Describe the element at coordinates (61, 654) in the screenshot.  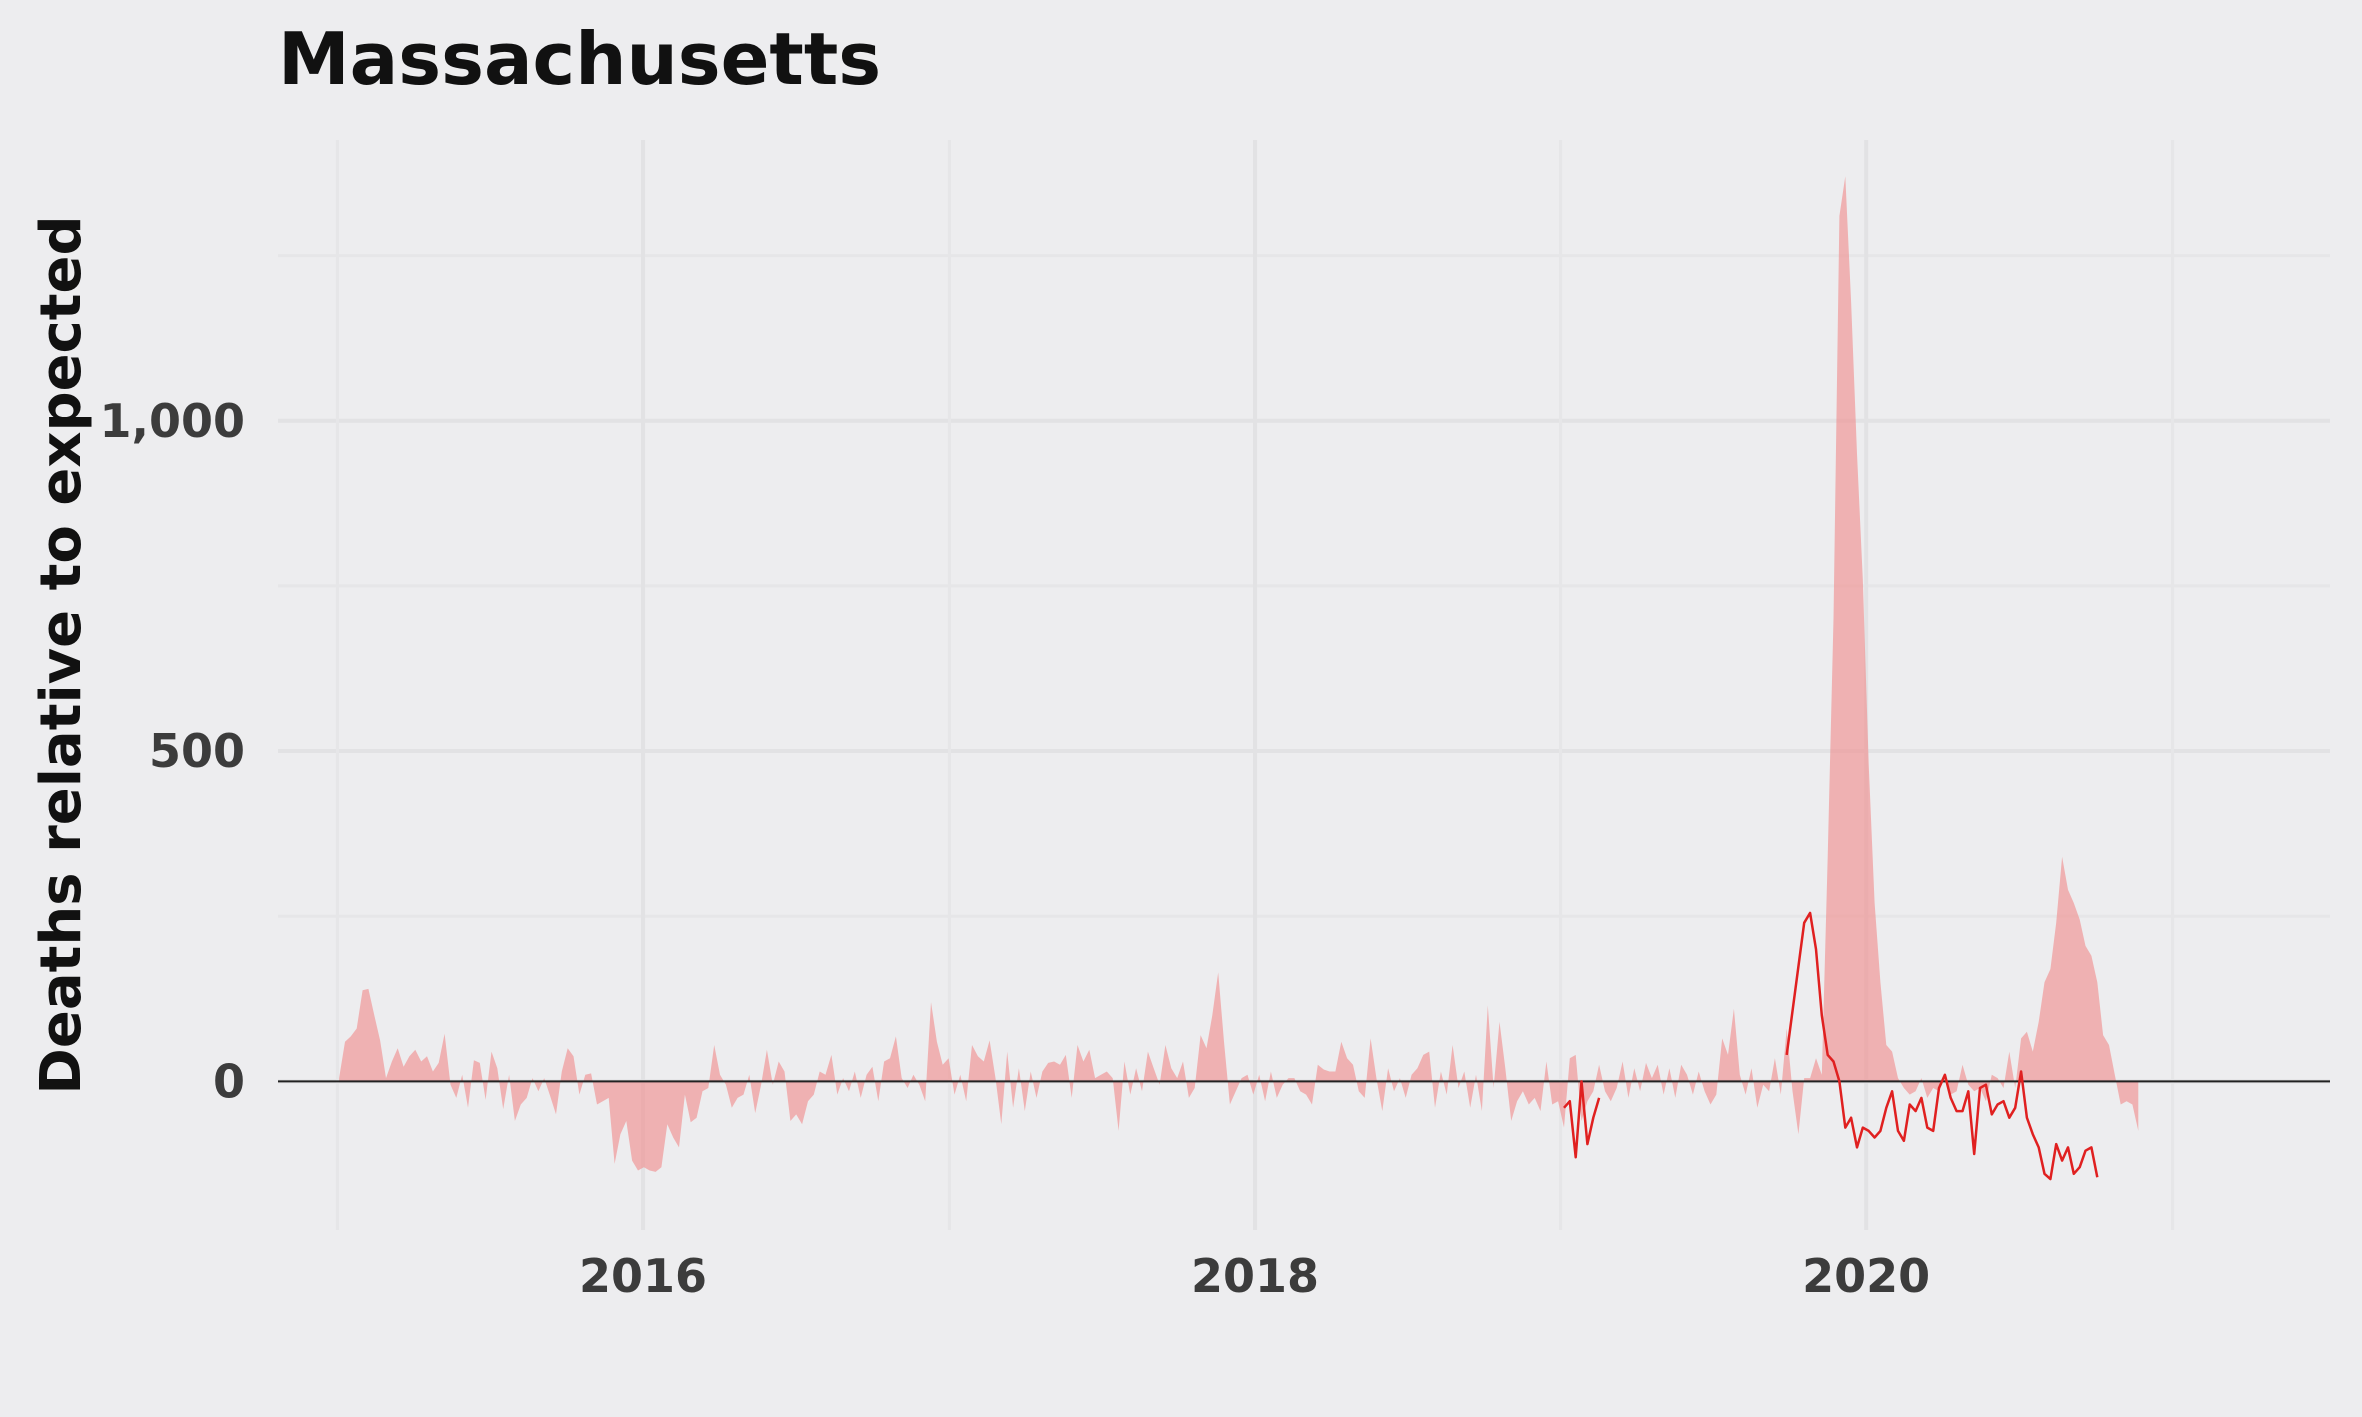
I see `y-axis-label: Deaths relative to expected` at that location.